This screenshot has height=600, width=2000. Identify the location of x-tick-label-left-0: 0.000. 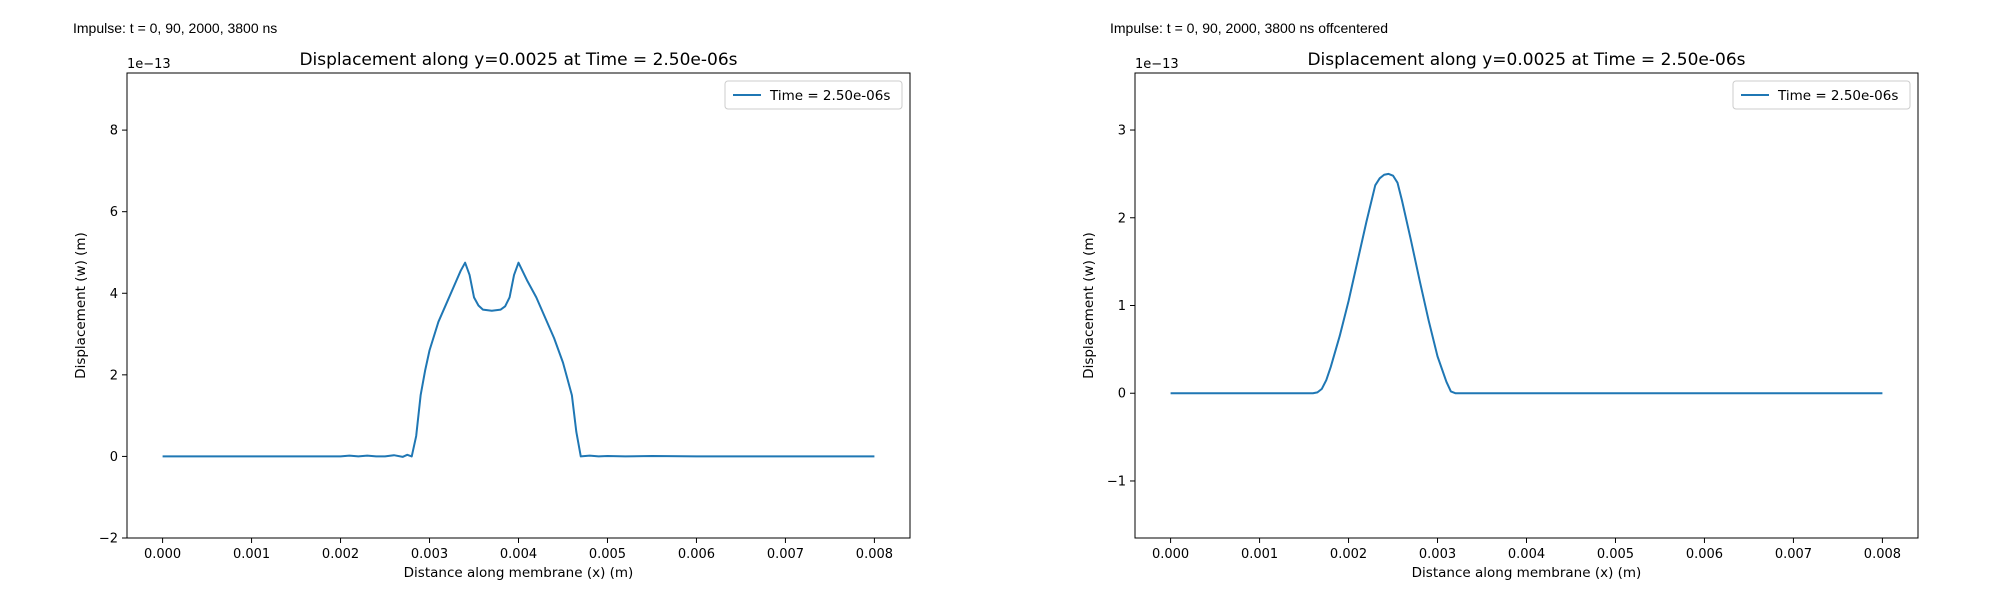
(162, 554).